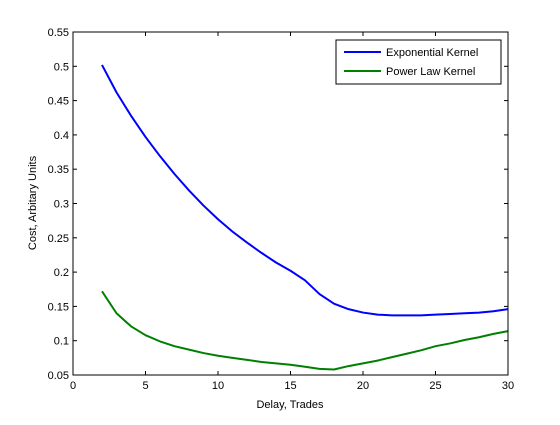 The height and width of the screenshot is (425, 560). I want to click on legend-box, so click(418, 62).